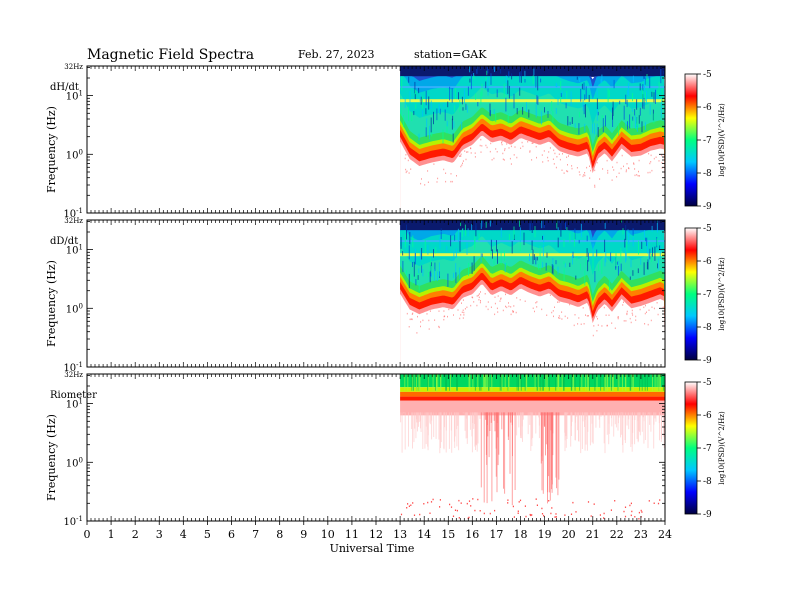 Image resolution: width=792 pixels, height=612 pixels. What do you see at coordinates (207, 534) in the screenshot?
I see `x-tick-label-5: 5` at bounding box center [207, 534].